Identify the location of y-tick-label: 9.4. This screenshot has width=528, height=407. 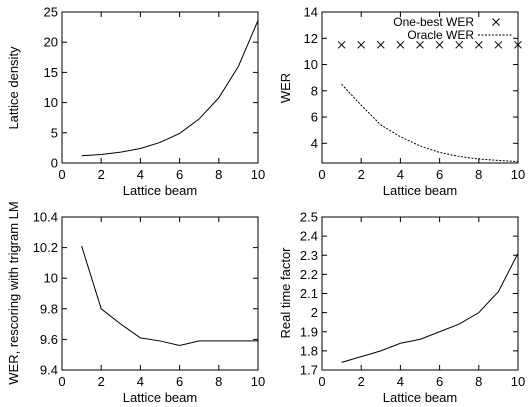
(49, 370).